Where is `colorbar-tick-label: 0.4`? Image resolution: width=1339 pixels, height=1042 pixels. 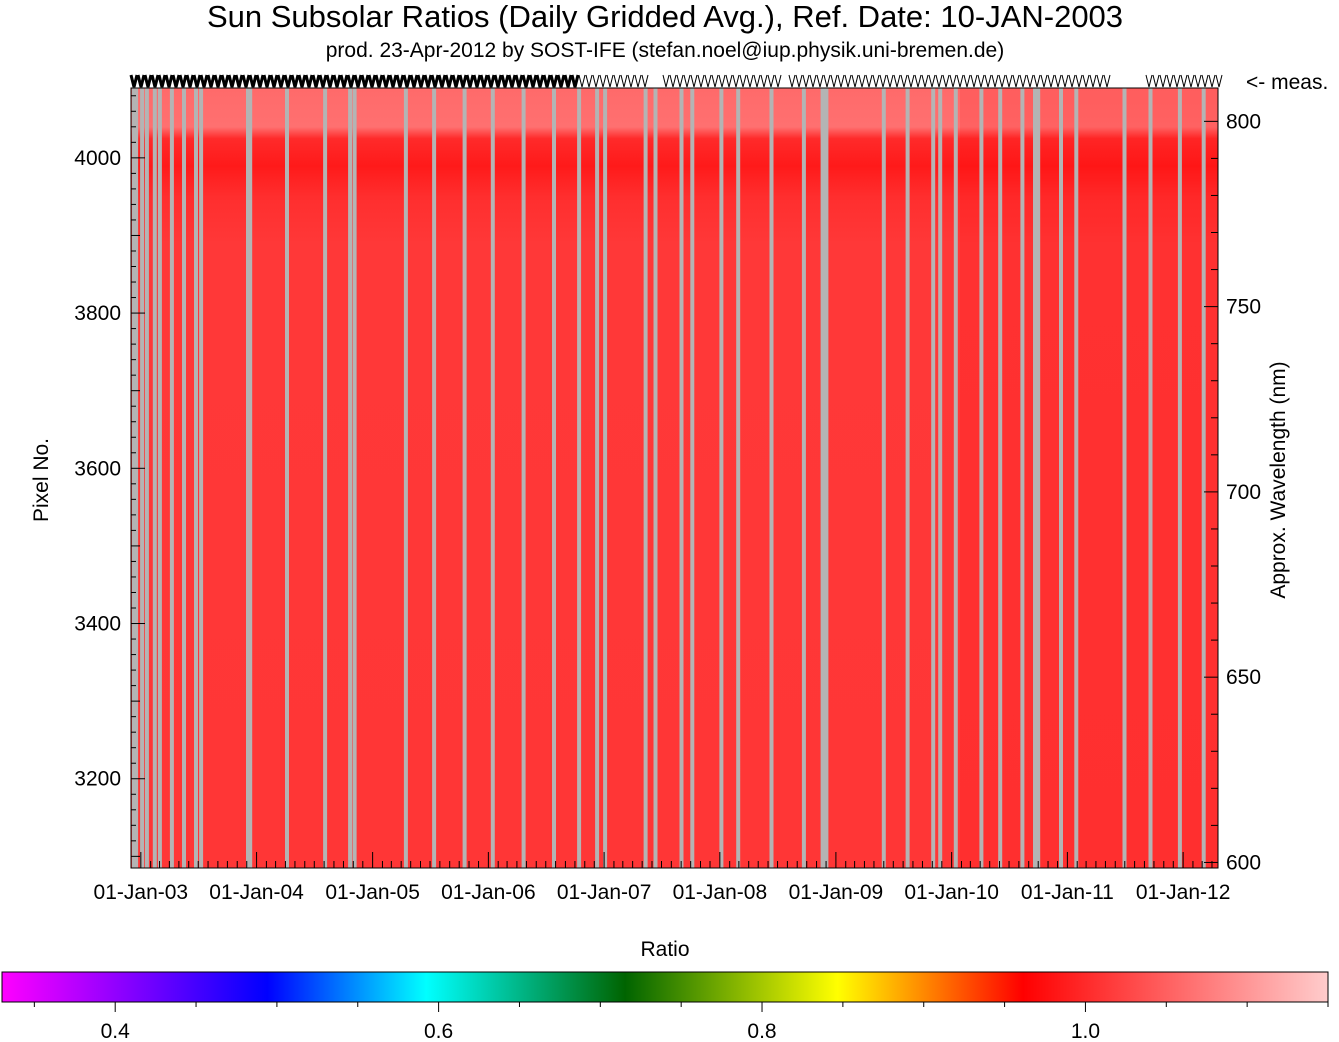
colorbar-tick-label: 0.4 is located at coordinates (116, 1031).